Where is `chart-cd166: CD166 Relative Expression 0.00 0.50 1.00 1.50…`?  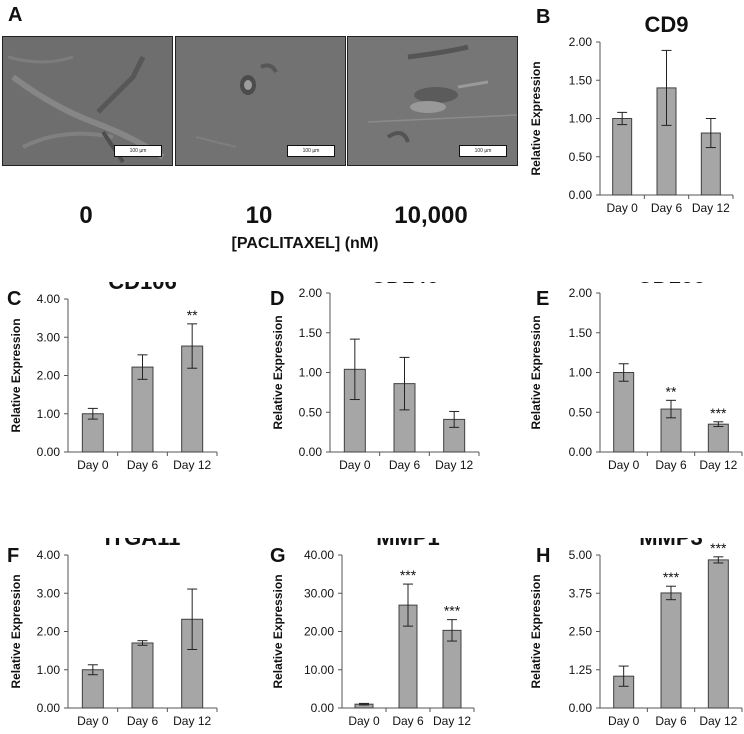 chart-cd166: CD166 Relative Expression 0.00 0.50 1.00 1.50… is located at coordinates (636, 377).